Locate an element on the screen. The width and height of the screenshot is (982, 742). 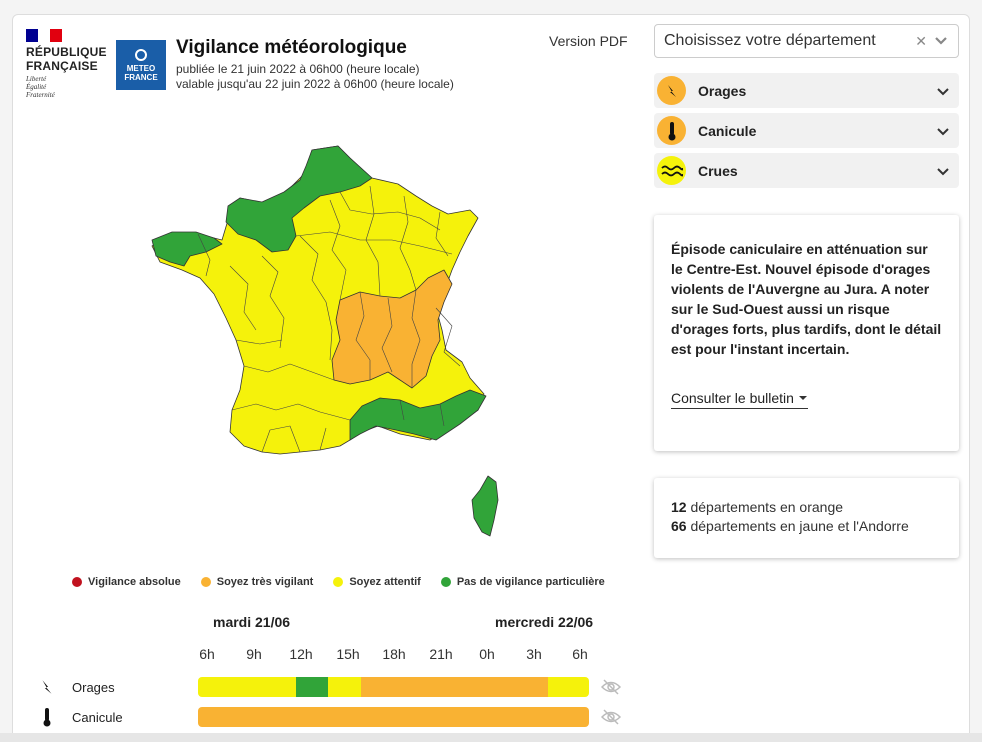
timeline-bar-canicule is located at coordinates (393, 717).